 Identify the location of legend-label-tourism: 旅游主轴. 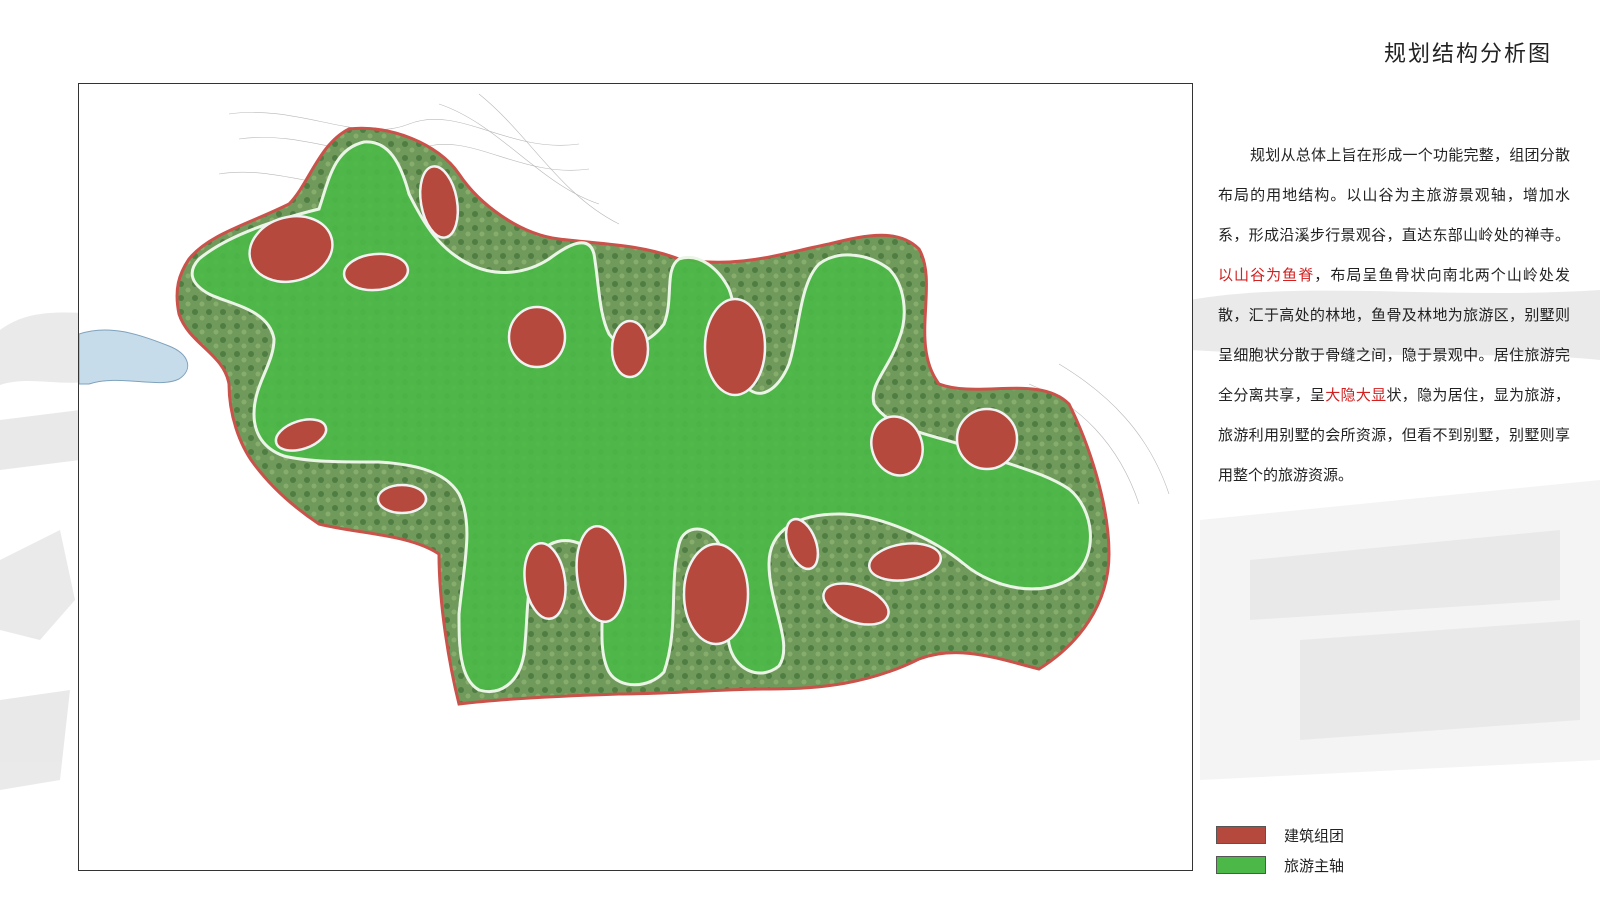
(1314, 865).